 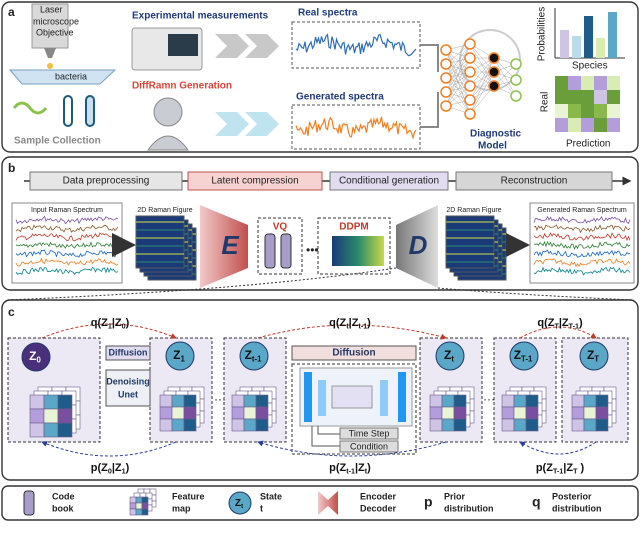 I want to click on robot-icon, so click(x=168, y=112).